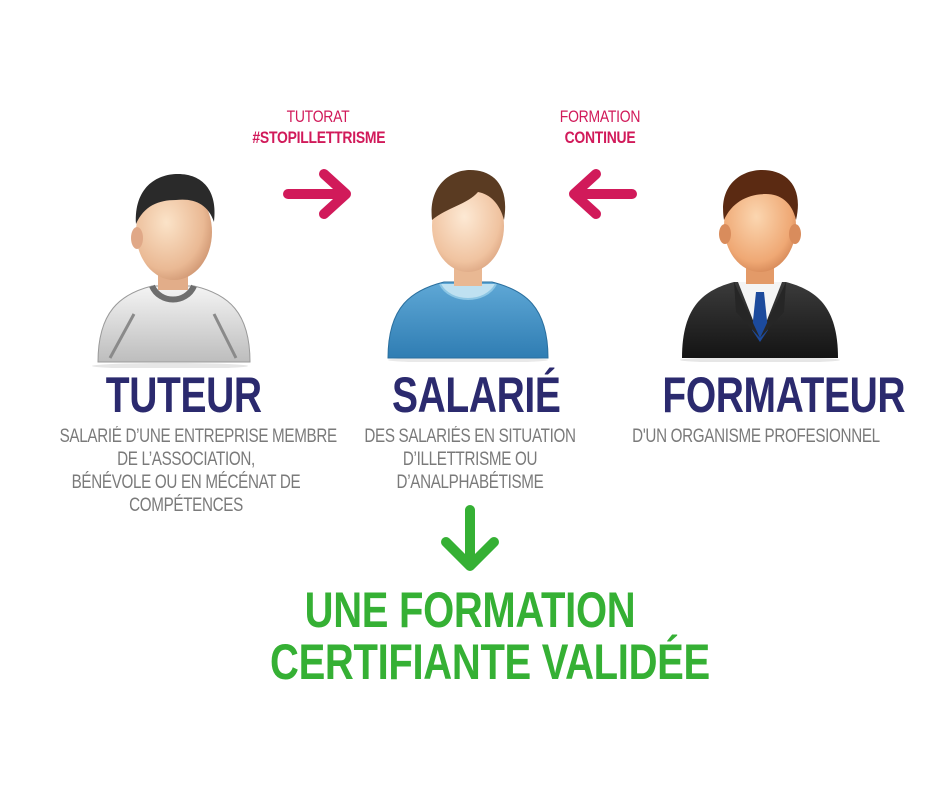  Describe the element at coordinates (198, 436) in the screenshot. I see `tuteur-desc-line: SALARIÉ D’UNE ENTREPRISE MEMBRE` at that location.